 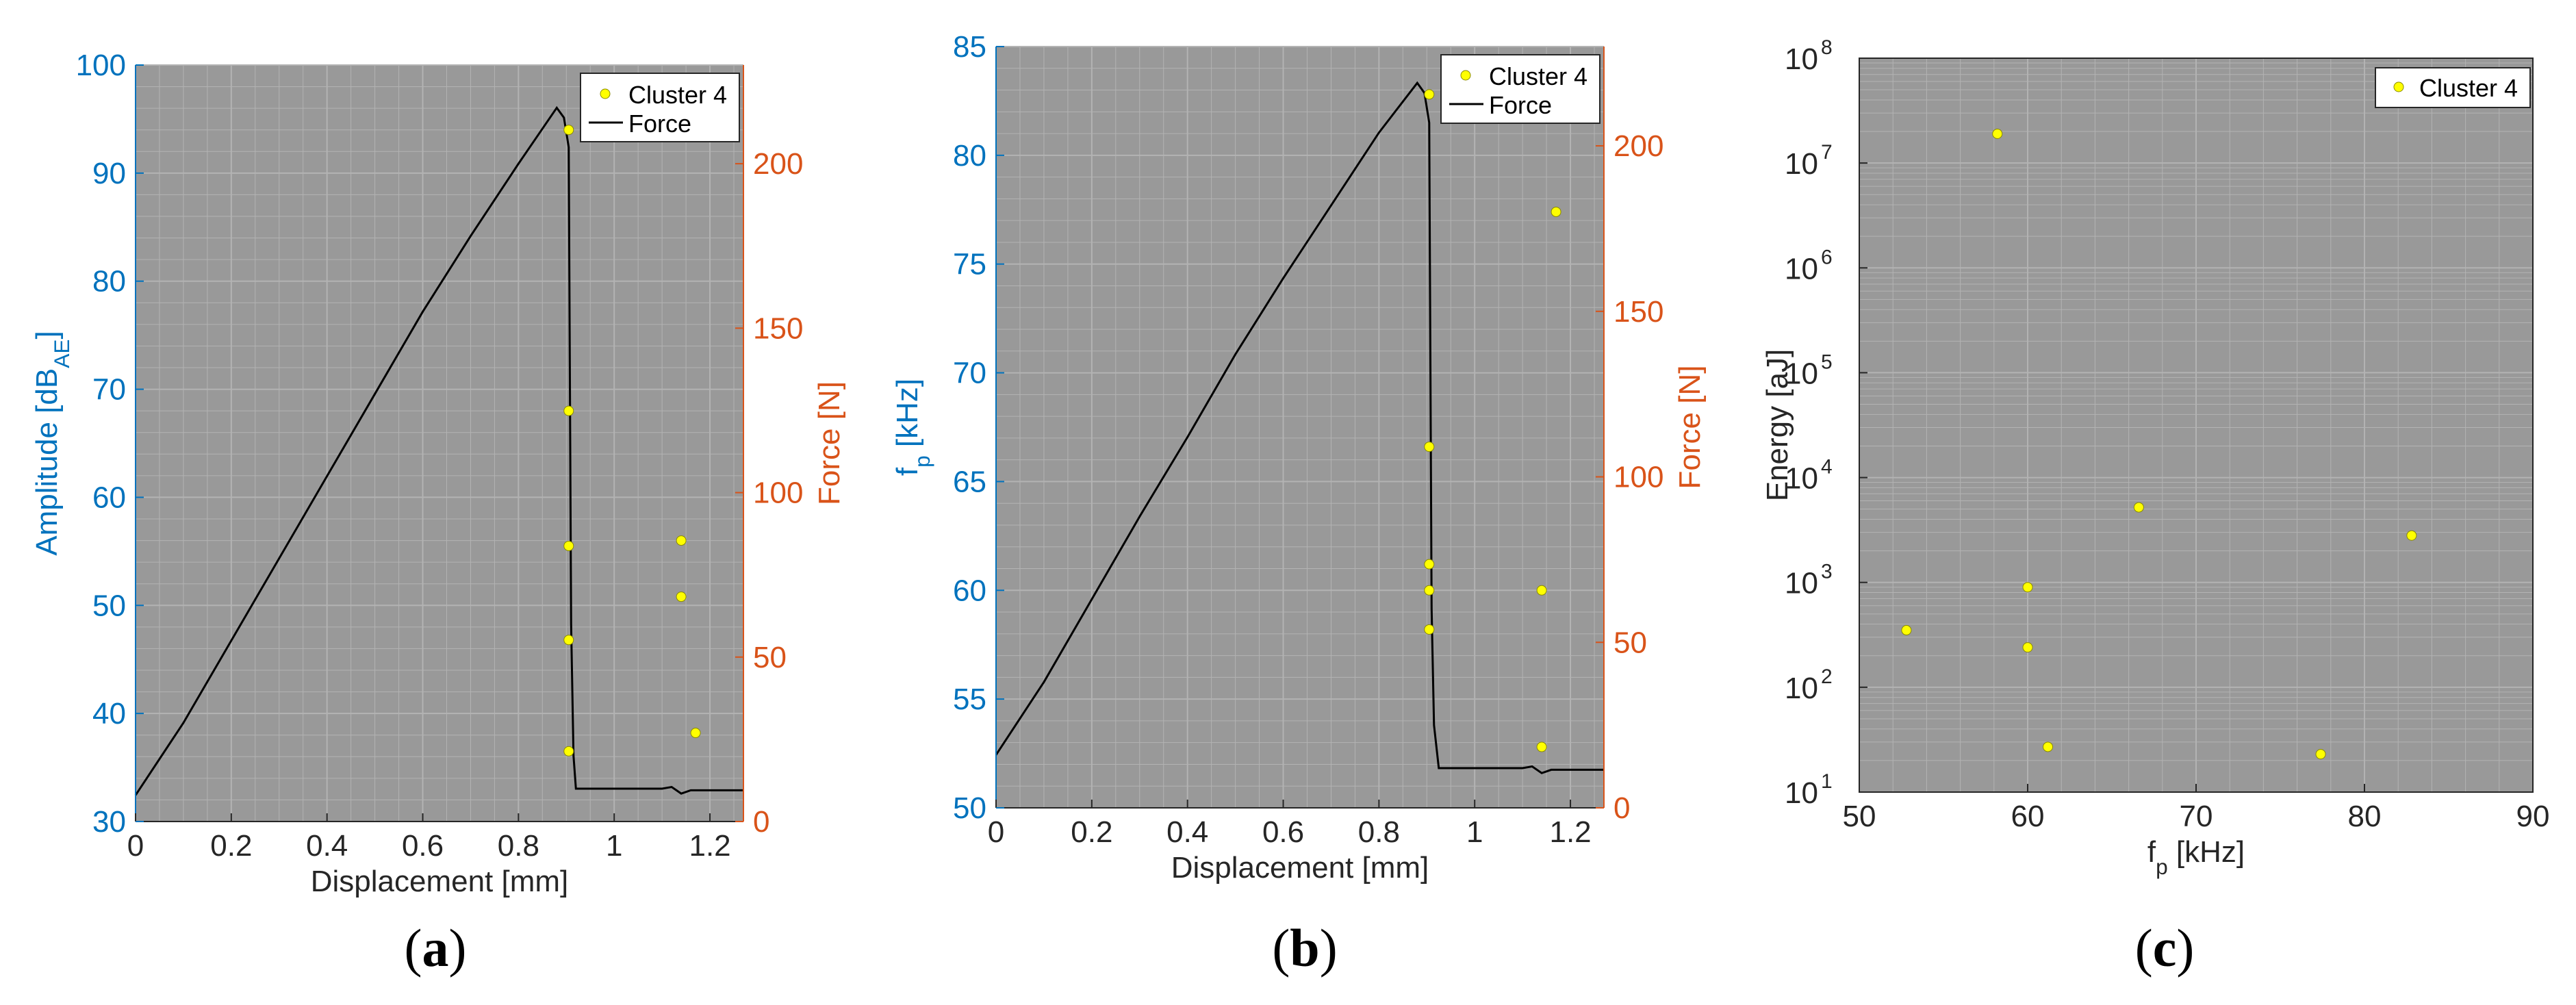 I want to click on y2-tick-label: 150, so click(x=778, y=328).